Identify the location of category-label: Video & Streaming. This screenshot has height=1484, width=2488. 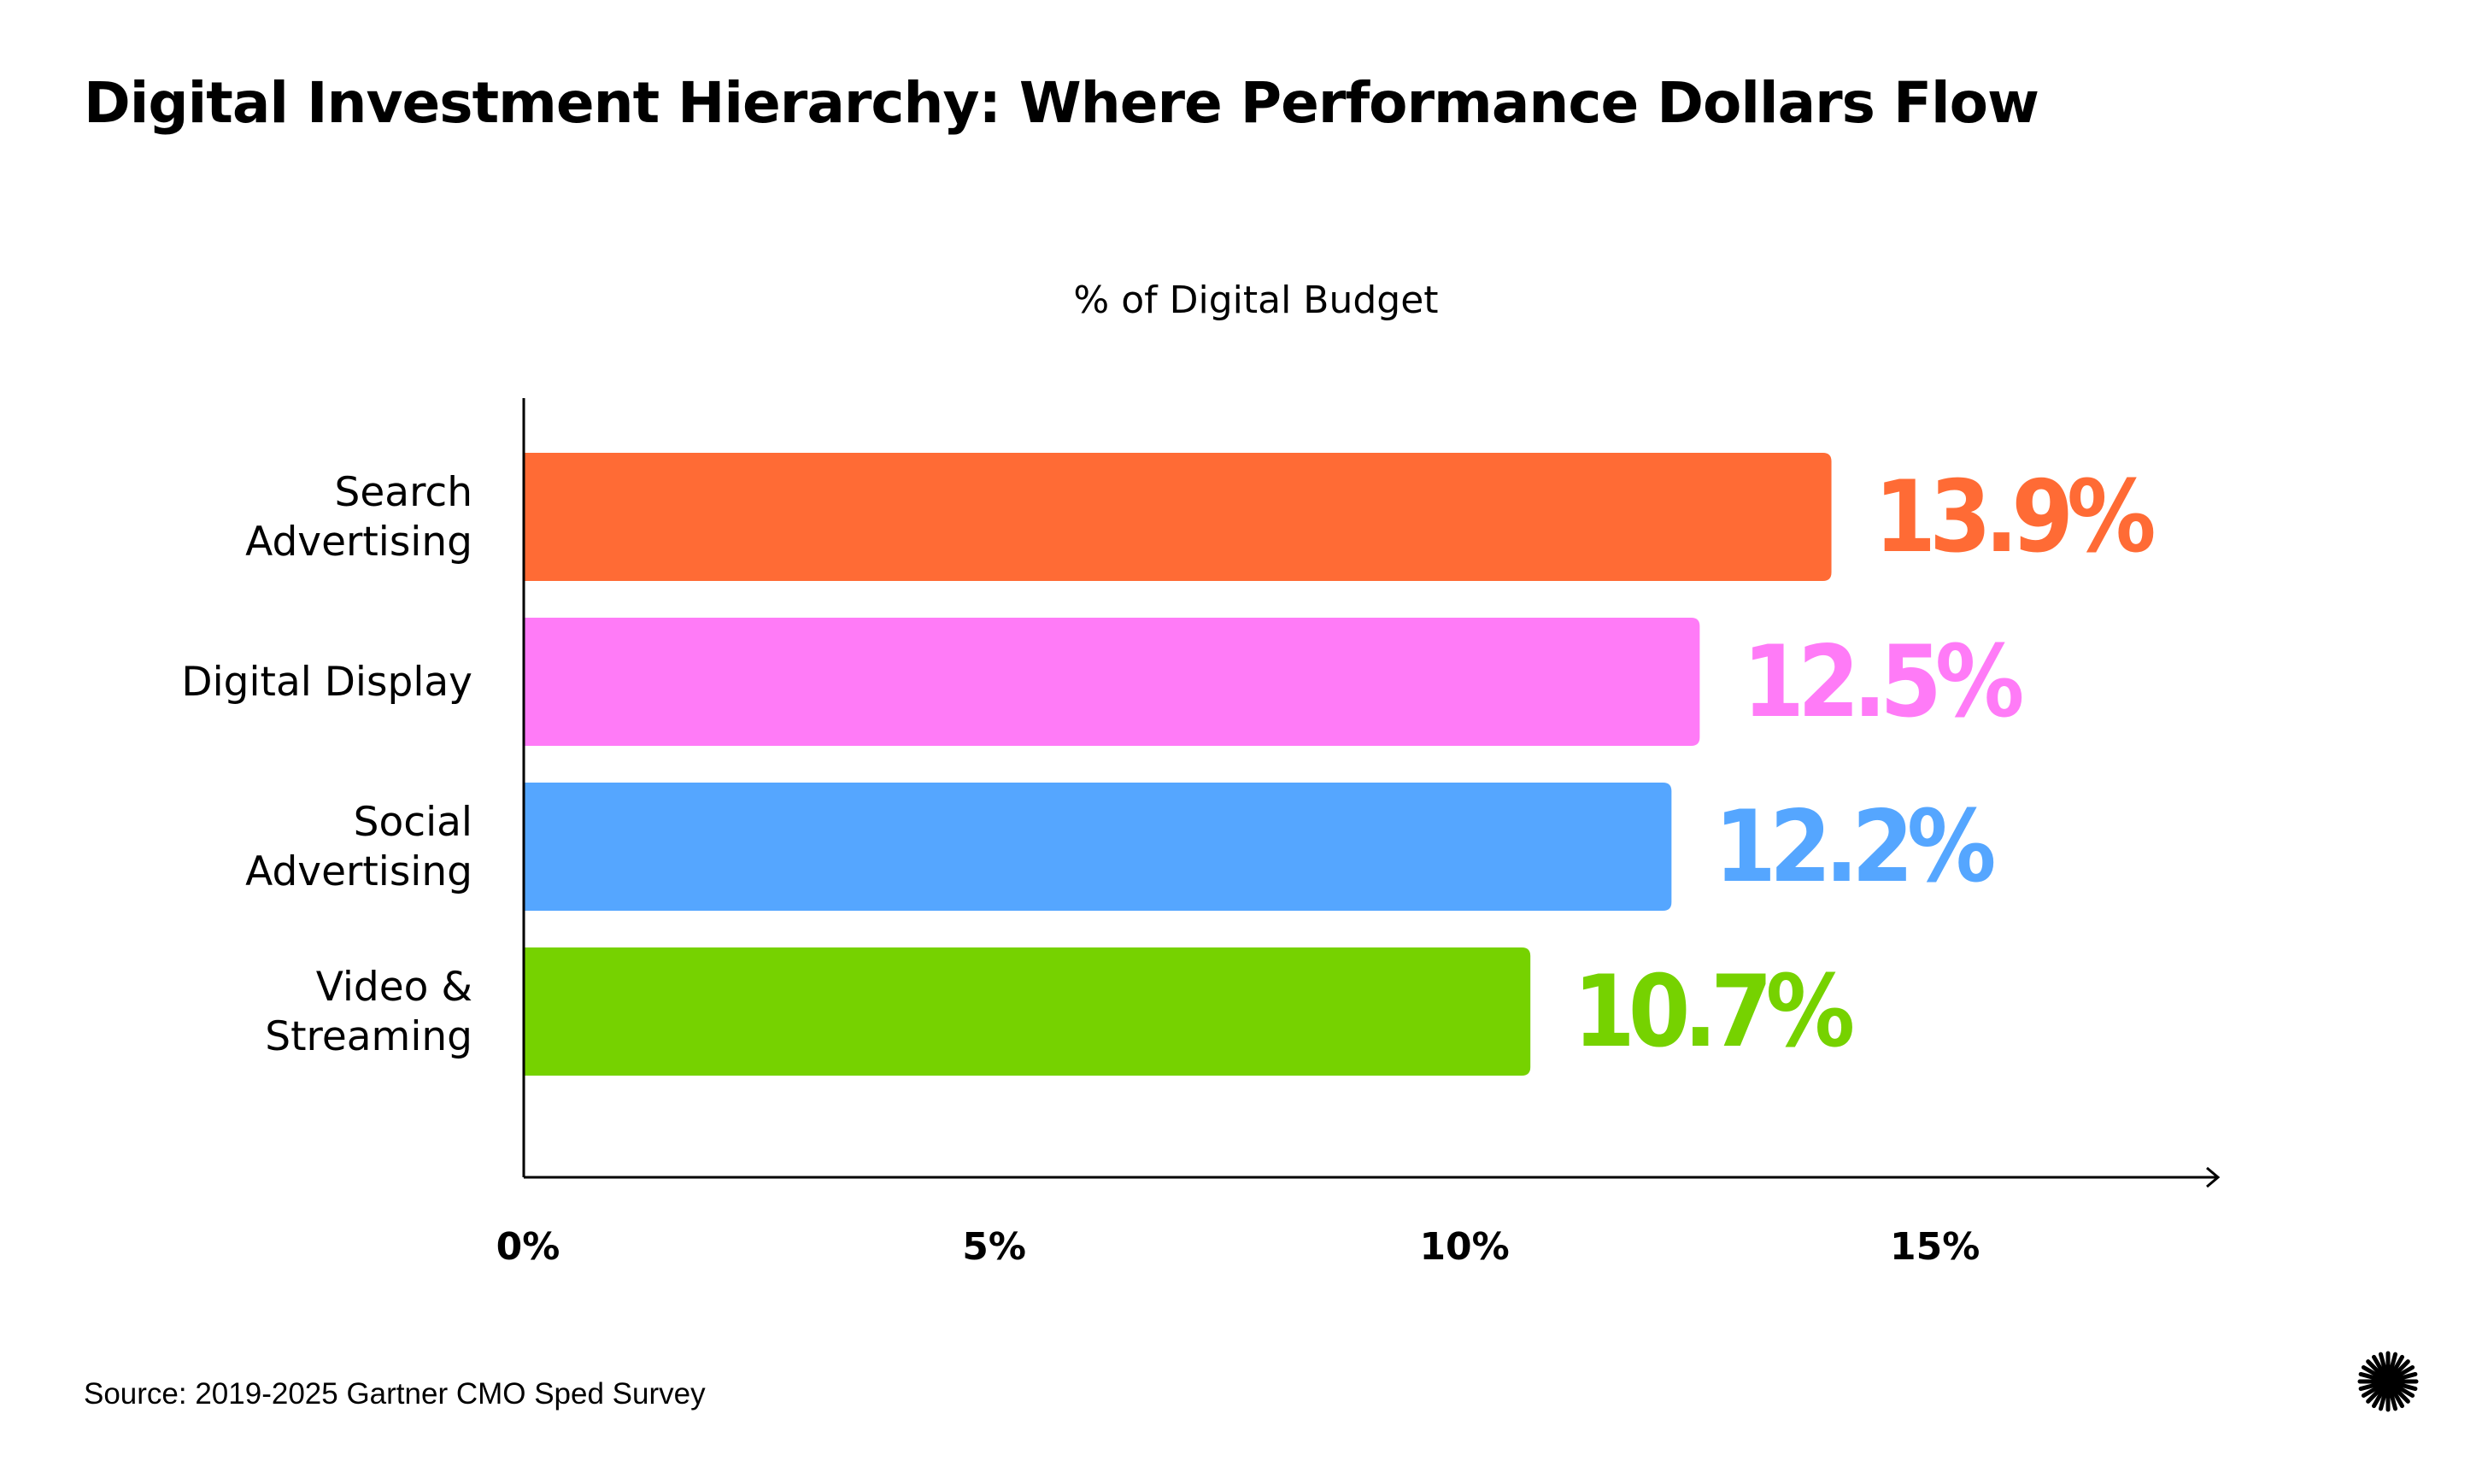
(368, 1012).